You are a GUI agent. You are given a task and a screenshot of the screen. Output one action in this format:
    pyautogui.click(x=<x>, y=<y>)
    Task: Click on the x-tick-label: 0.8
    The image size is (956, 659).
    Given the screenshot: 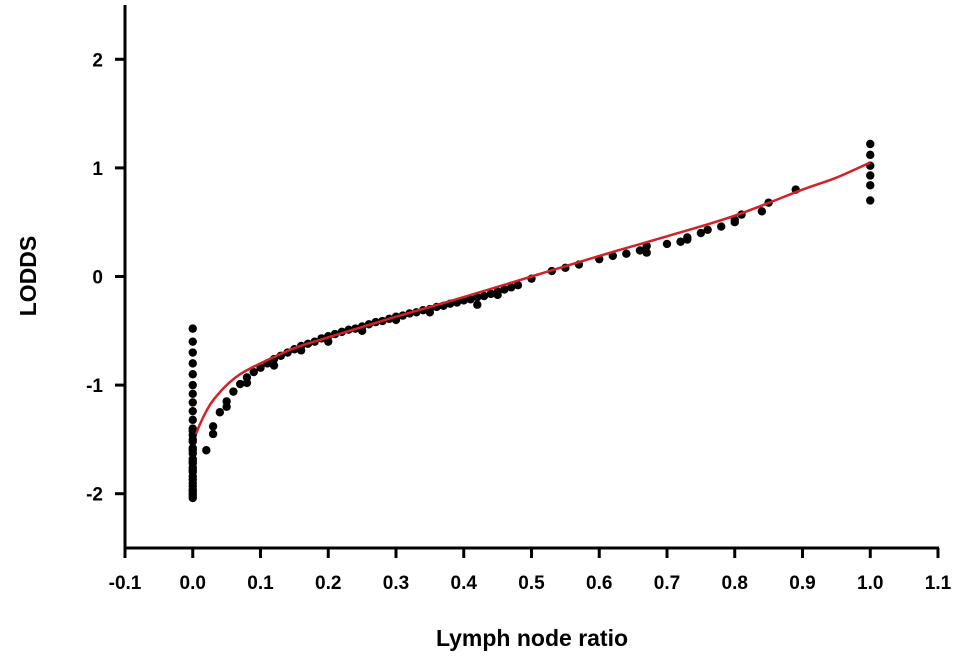 What is the action you would take?
    pyautogui.click(x=735, y=583)
    